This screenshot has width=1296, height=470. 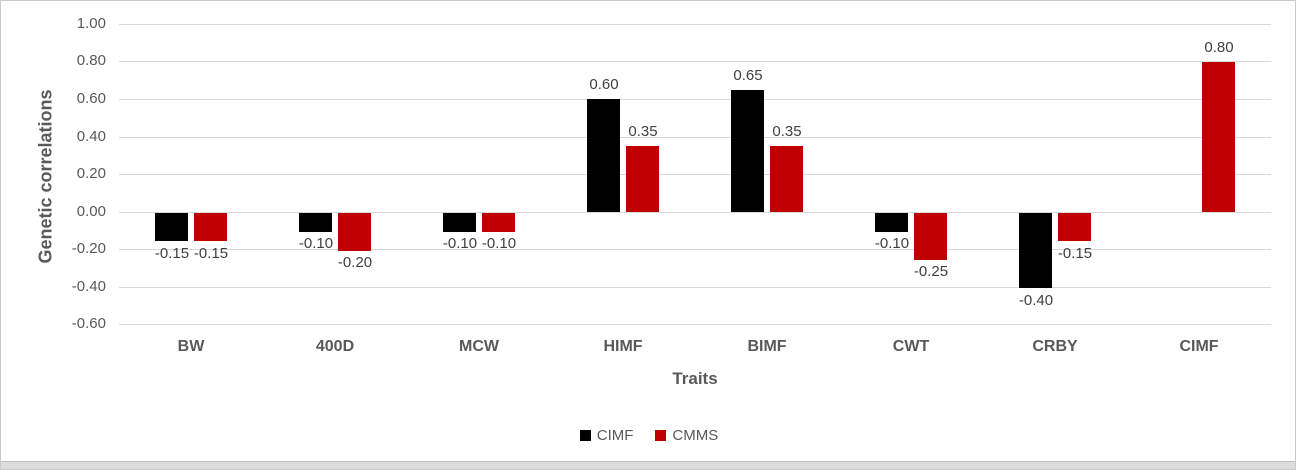 What do you see at coordinates (931, 271) in the screenshot?
I see `data-label-cmms-cwt: -0.25` at bounding box center [931, 271].